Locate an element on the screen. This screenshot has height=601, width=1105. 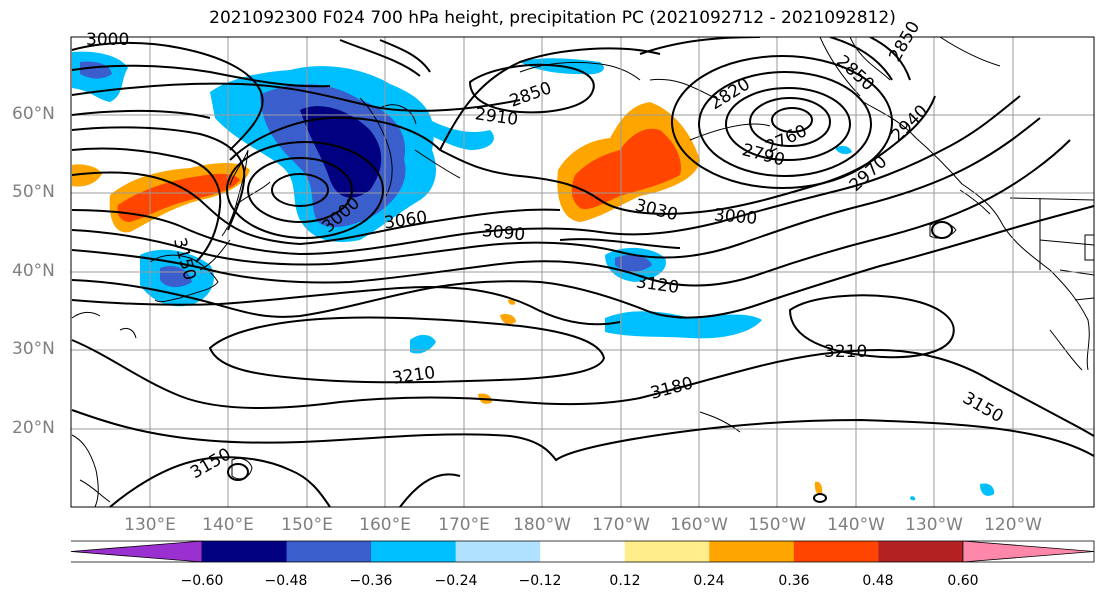
lon-label: 170°E is located at coordinates (464, 525).